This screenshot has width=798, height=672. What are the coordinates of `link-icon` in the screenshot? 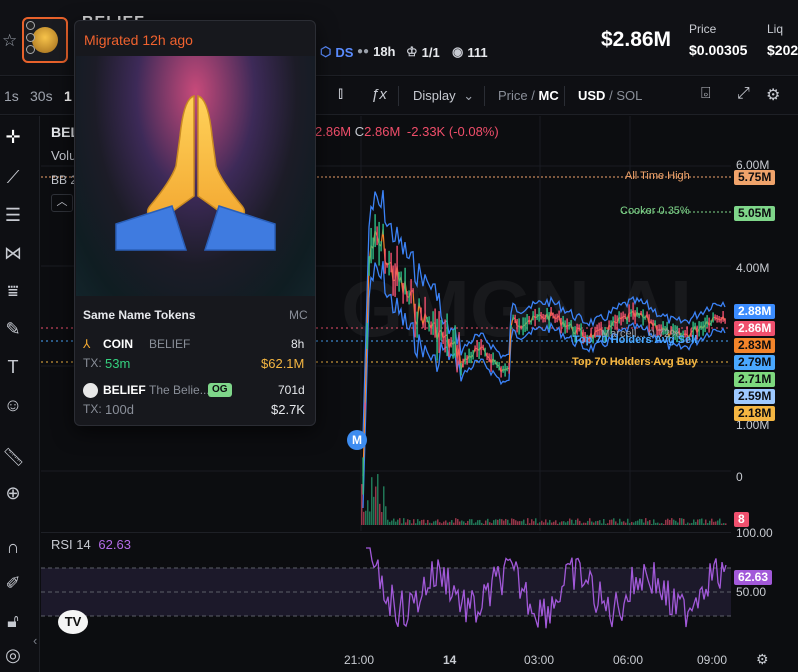 It's located at (30, 25).